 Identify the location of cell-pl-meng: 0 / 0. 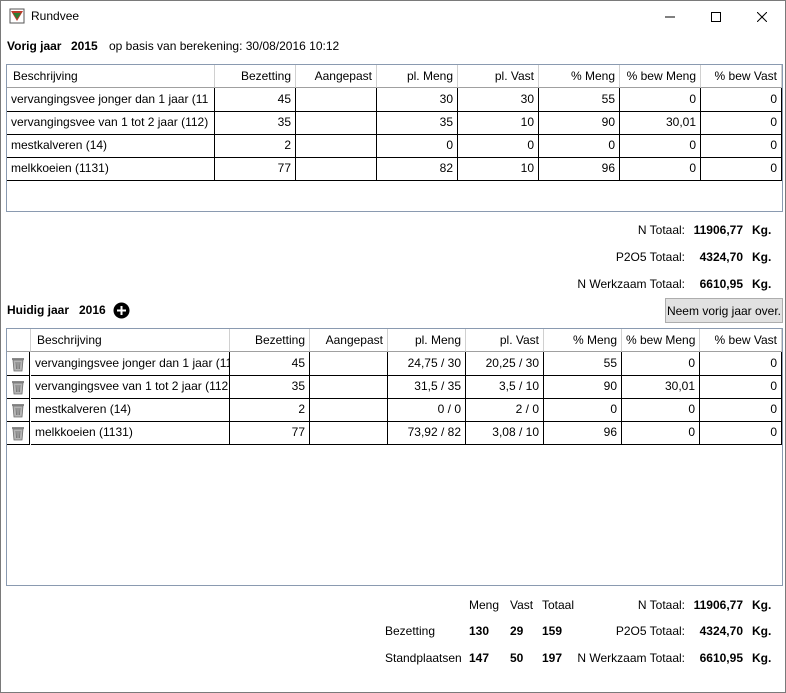
(427, 410).